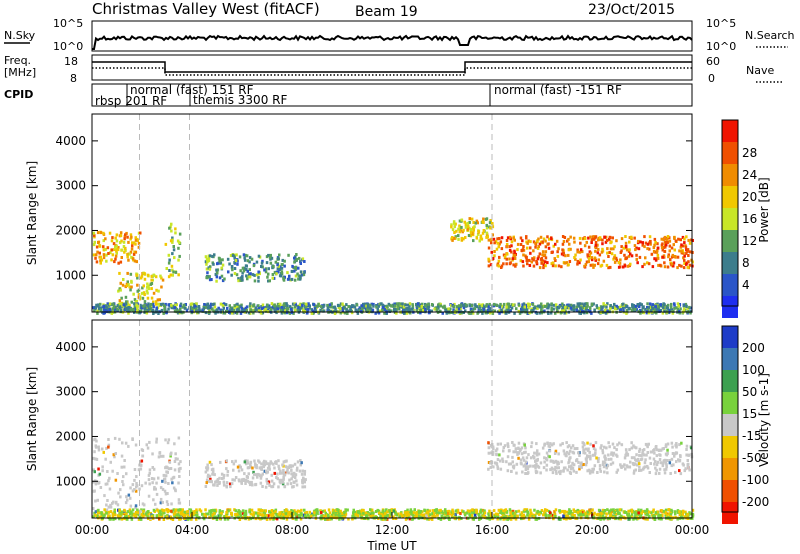 The image size is (800, 554). Describe the element at coordinates (18, 94) in the screenshot. I see `cpid-label: CPID` at that location.